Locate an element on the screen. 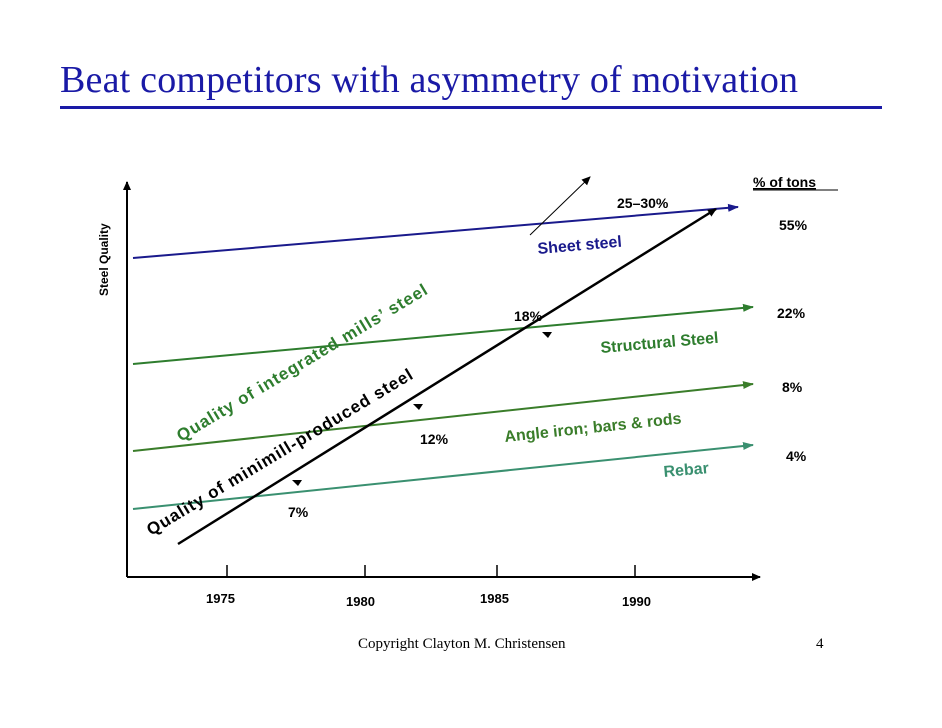 The image size is (942, 728). tick-label-1985: 1985 is located at coordinates (494, 598).